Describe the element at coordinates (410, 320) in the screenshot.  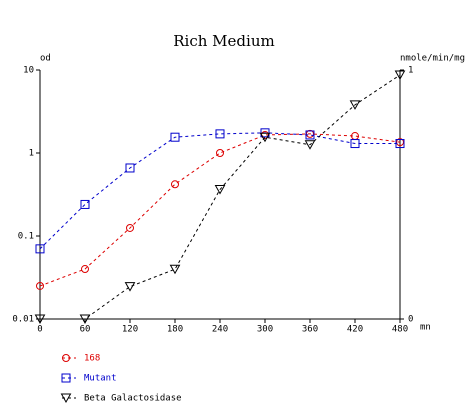
I see `y2-tick-label: 0` at that location.